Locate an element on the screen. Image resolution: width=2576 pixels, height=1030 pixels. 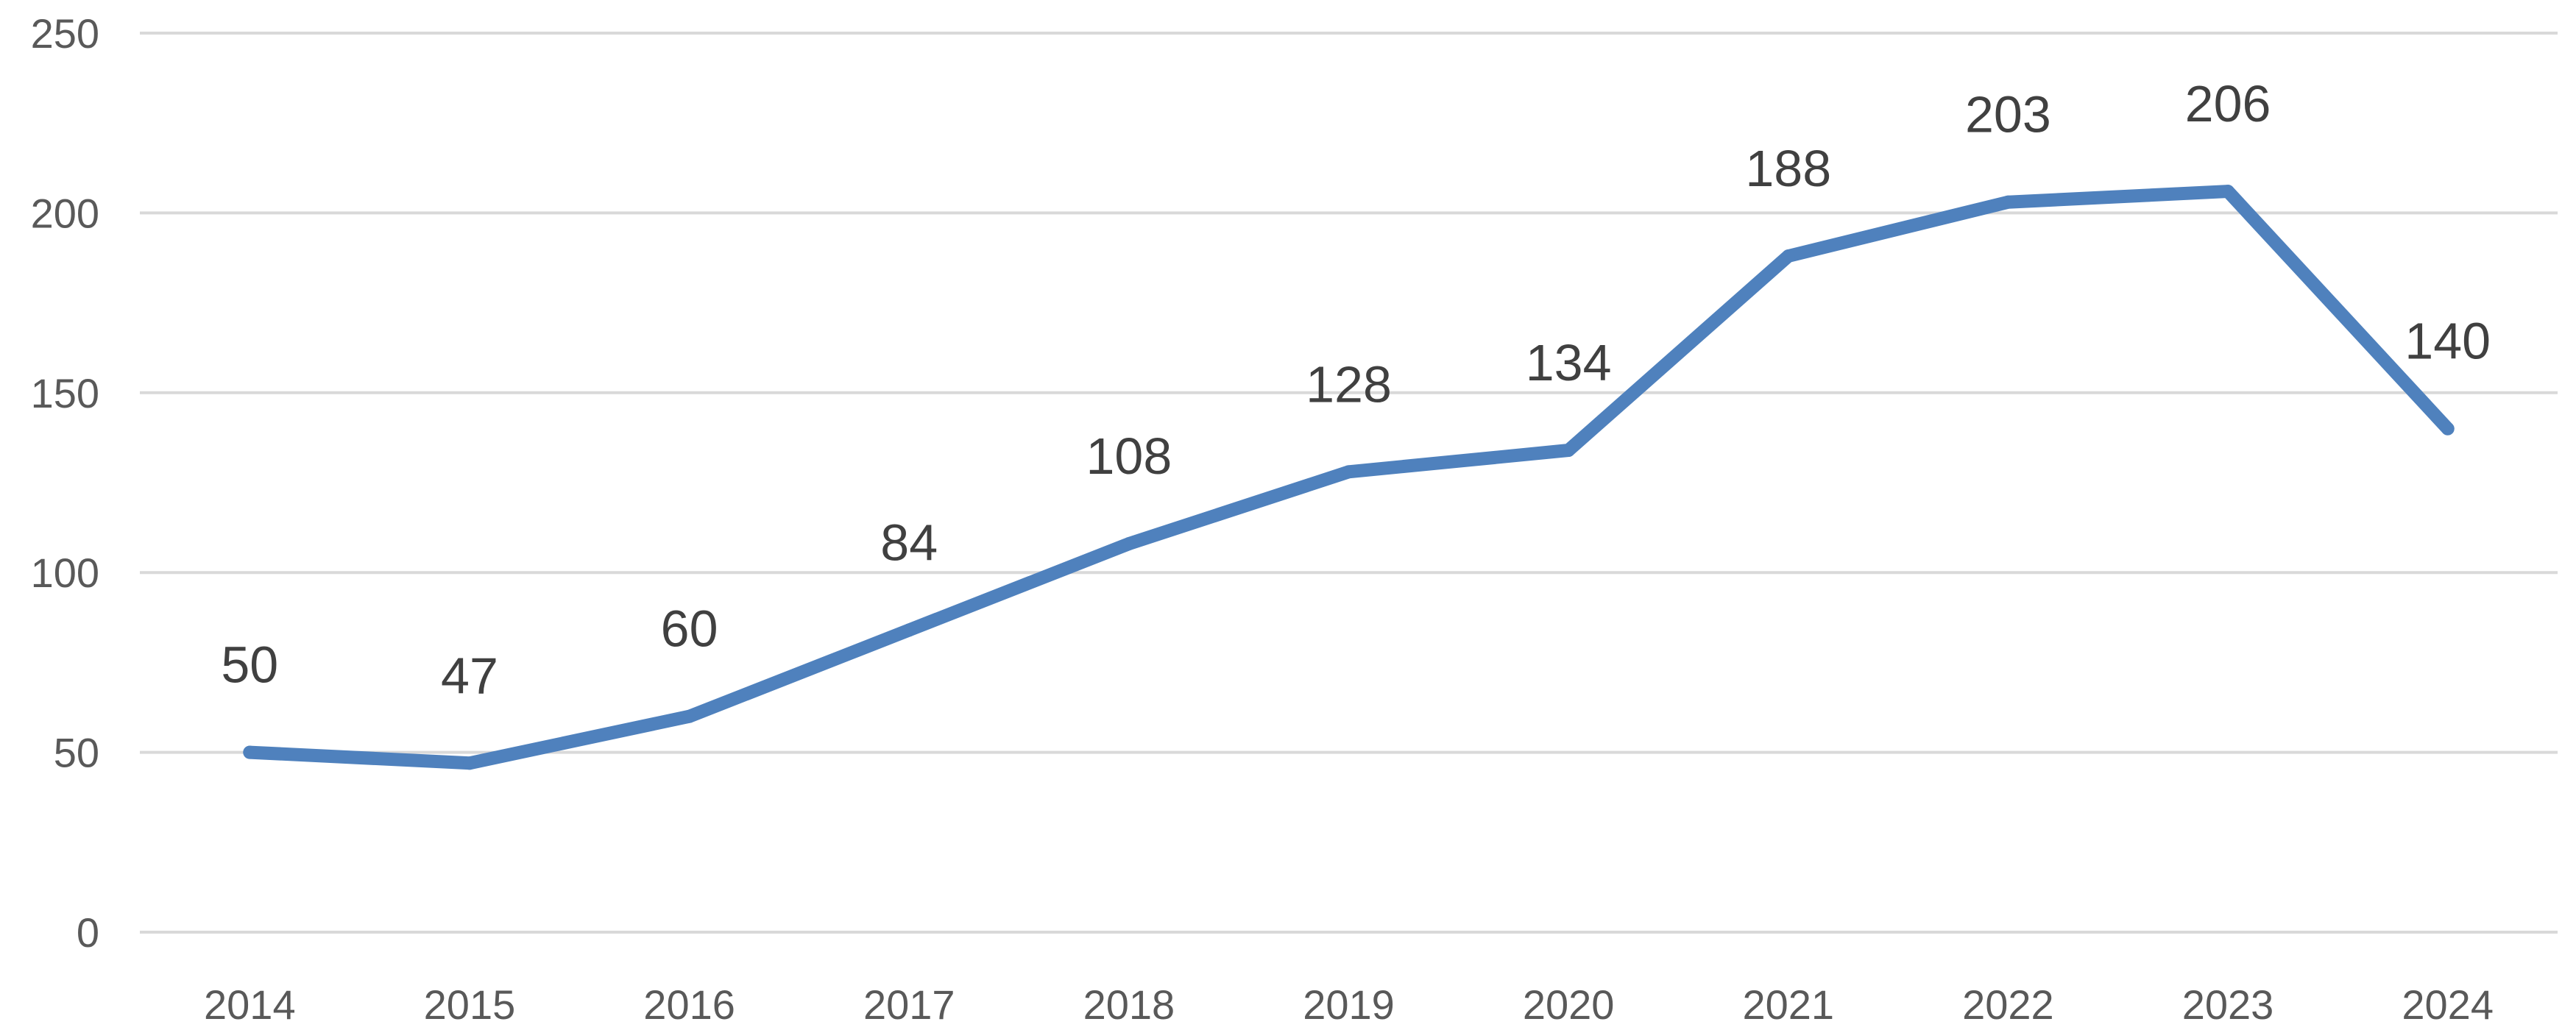
x-tick-label: 2022 is located at coordinates (2008, 1005).